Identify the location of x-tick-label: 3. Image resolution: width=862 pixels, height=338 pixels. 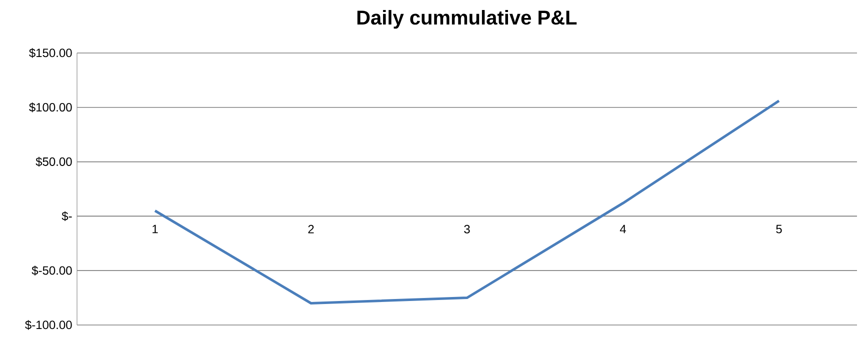
(467, 229).